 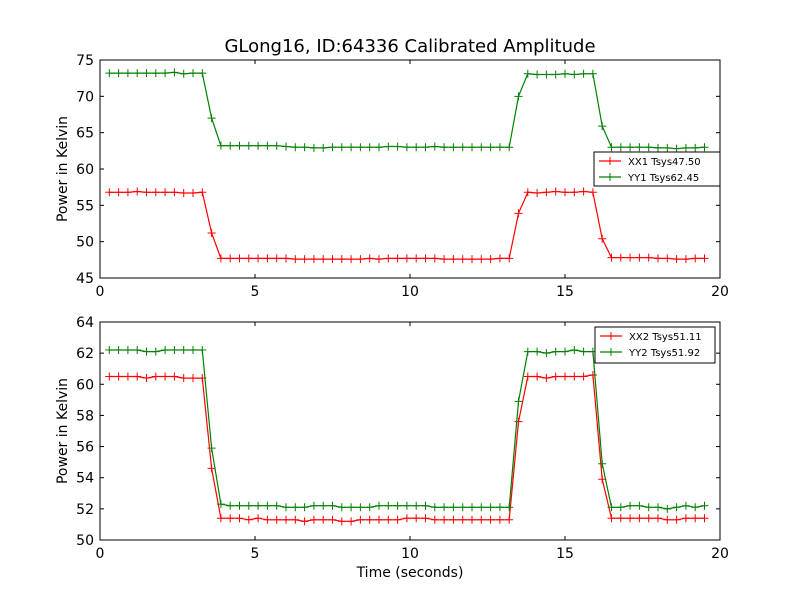 What do you see at coordinates (655, 345) in the screenshot?
I see `legend-box` at bounding box center [655, 345].